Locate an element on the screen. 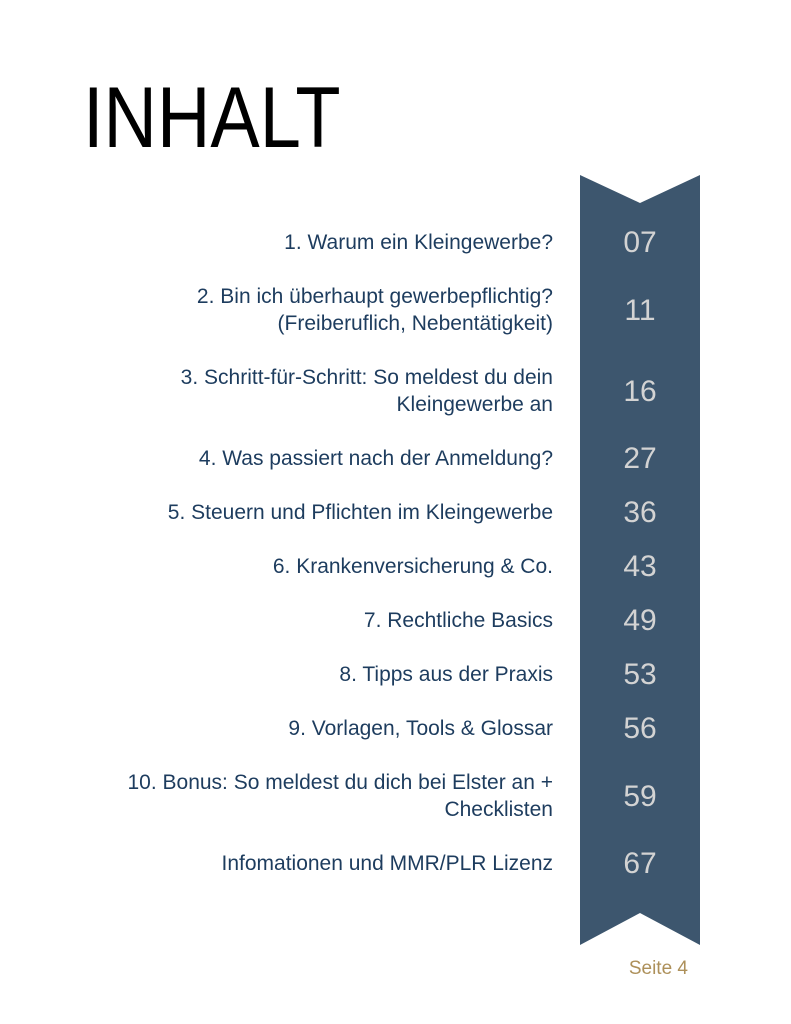  toc-entry-label: 7. Rechtliche Basics is located at coordinates (458, 620).